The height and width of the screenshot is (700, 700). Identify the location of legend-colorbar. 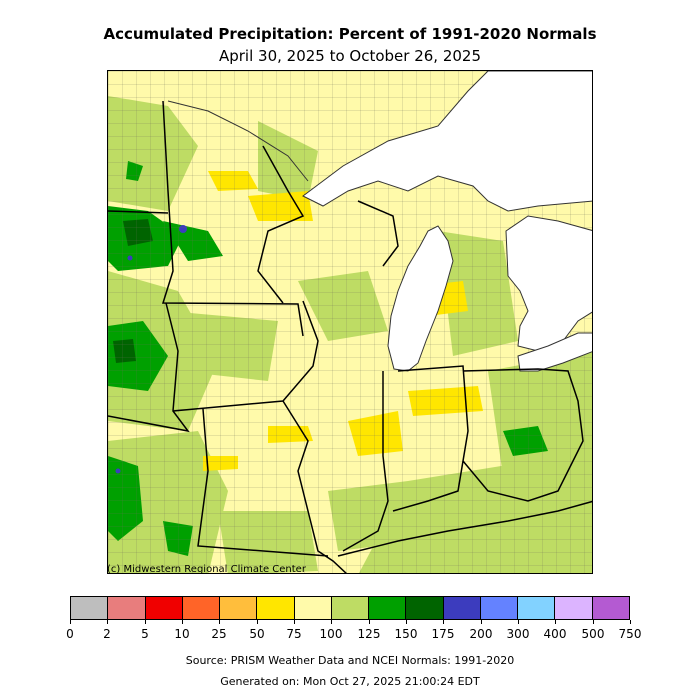
(350, 608).